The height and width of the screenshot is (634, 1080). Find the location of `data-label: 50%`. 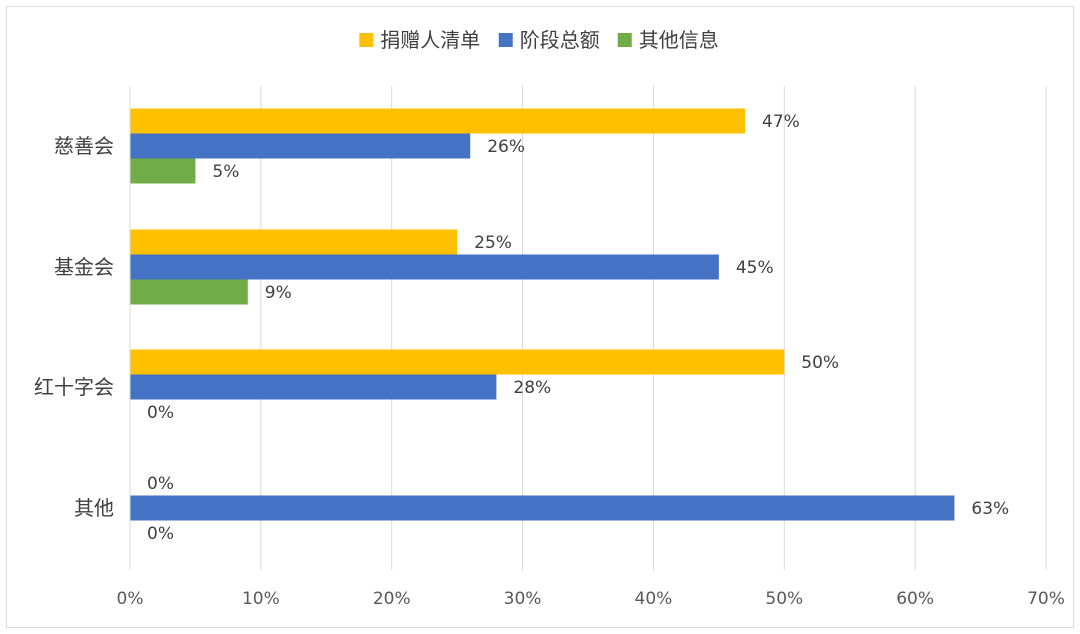

data-label: 50% is located at coordinates (820, 363).